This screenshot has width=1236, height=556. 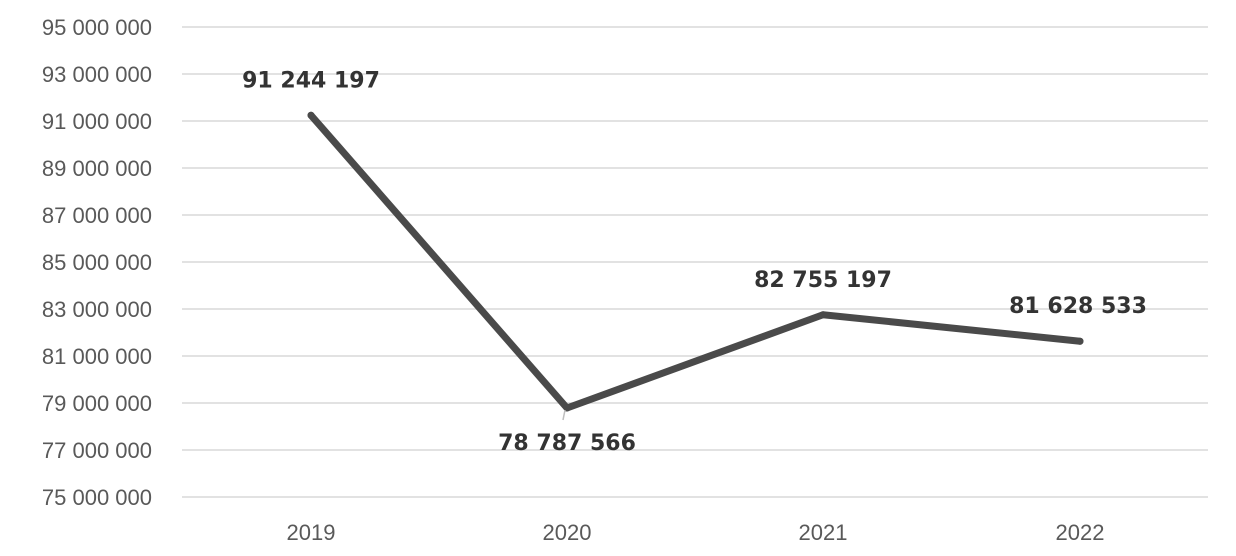 What do you see at coordinates (1080, 532) in the screenshot?
I see `x-tick-label: 2022` at bounding box center [1080, 532].